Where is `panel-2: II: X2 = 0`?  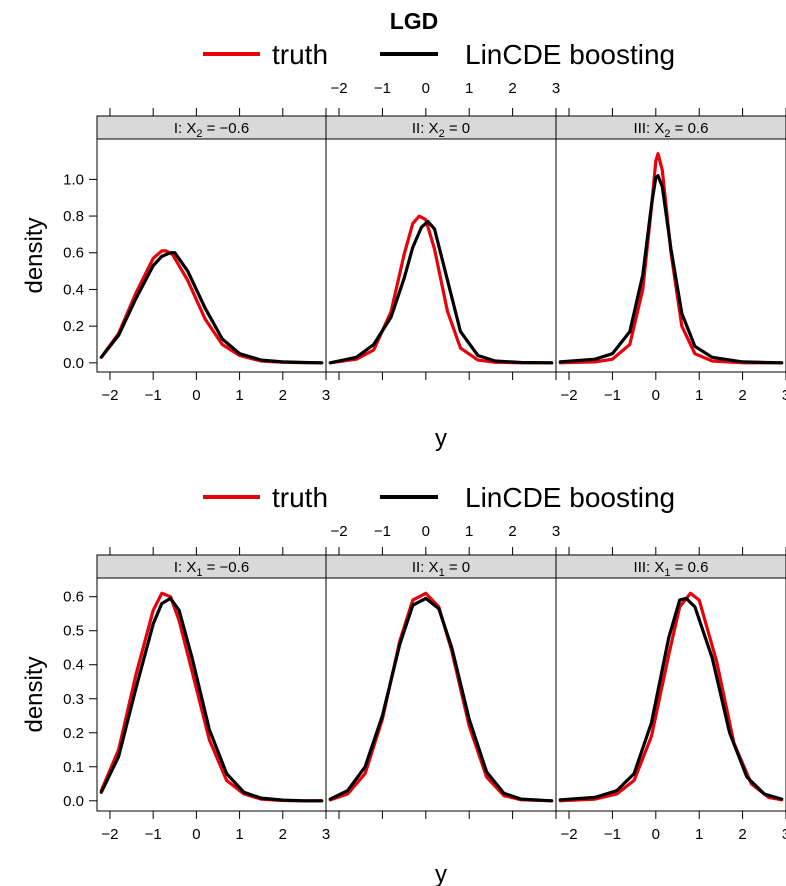 panel-2: II: X2 = 0 is located at coordinates (441, 247).